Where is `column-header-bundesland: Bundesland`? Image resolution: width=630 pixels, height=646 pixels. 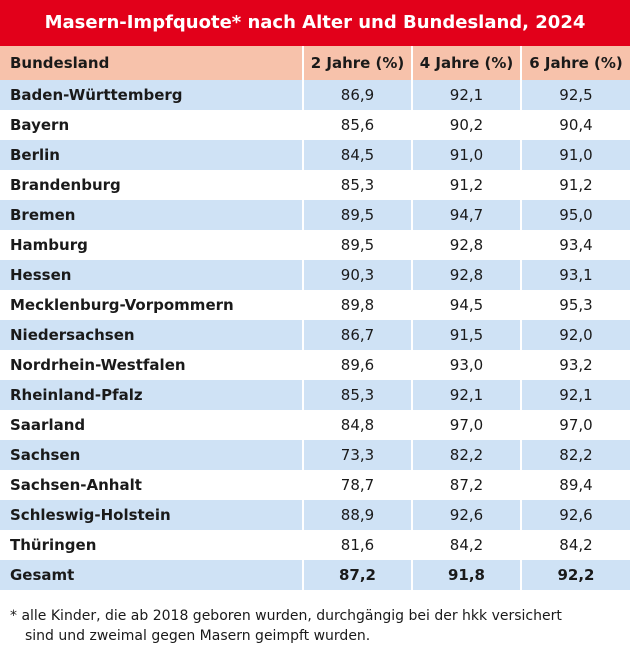
column-header-bundesland: Bundesland is located at coordinates (152, 63).